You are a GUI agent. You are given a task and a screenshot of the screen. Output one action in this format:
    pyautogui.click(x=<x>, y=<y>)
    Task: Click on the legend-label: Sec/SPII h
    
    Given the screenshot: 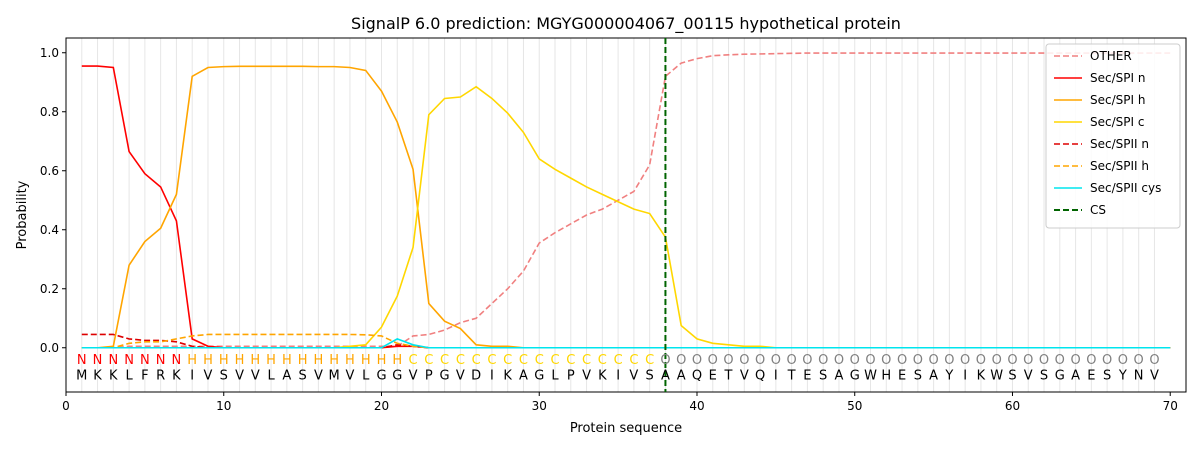 What is the action you would take?
    pyautogui.click(x=1119, y=166)
    